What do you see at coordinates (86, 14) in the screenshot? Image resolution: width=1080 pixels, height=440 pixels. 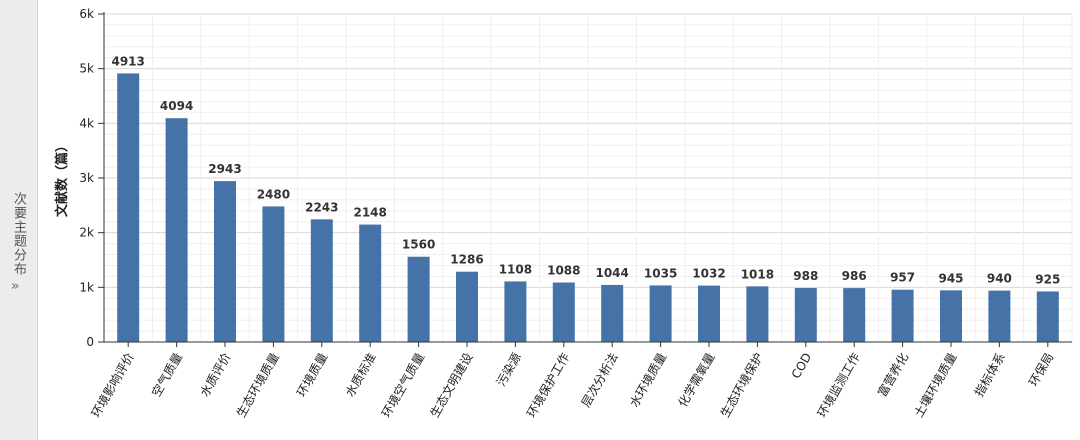 I see `y-tick-label: 6k` at bounding box center [86, 14].